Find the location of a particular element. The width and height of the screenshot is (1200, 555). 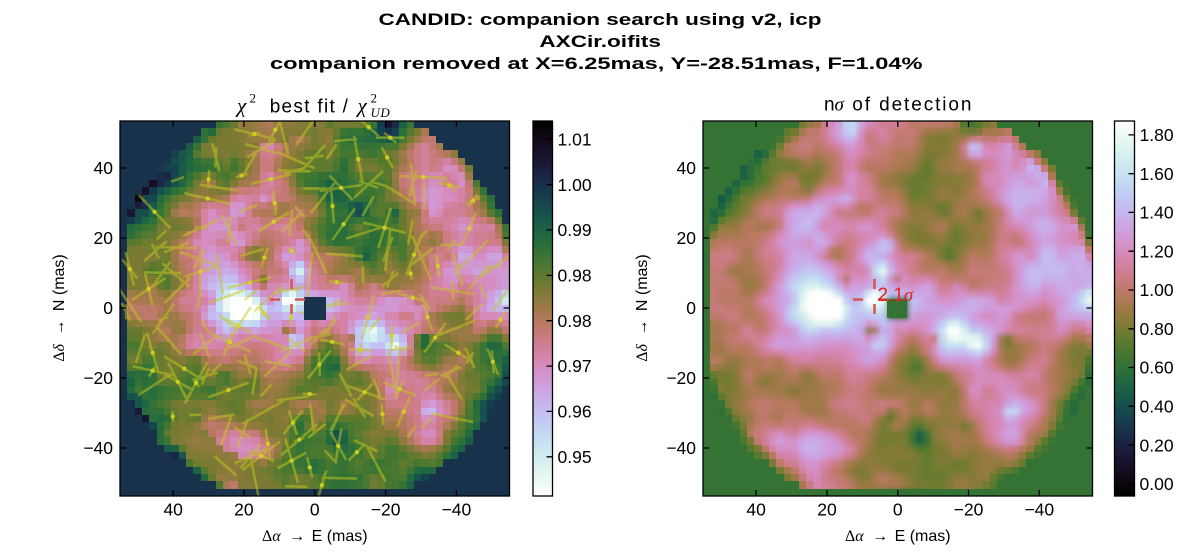

svg-text: 2.1σ is located at coordinates (896, 295).